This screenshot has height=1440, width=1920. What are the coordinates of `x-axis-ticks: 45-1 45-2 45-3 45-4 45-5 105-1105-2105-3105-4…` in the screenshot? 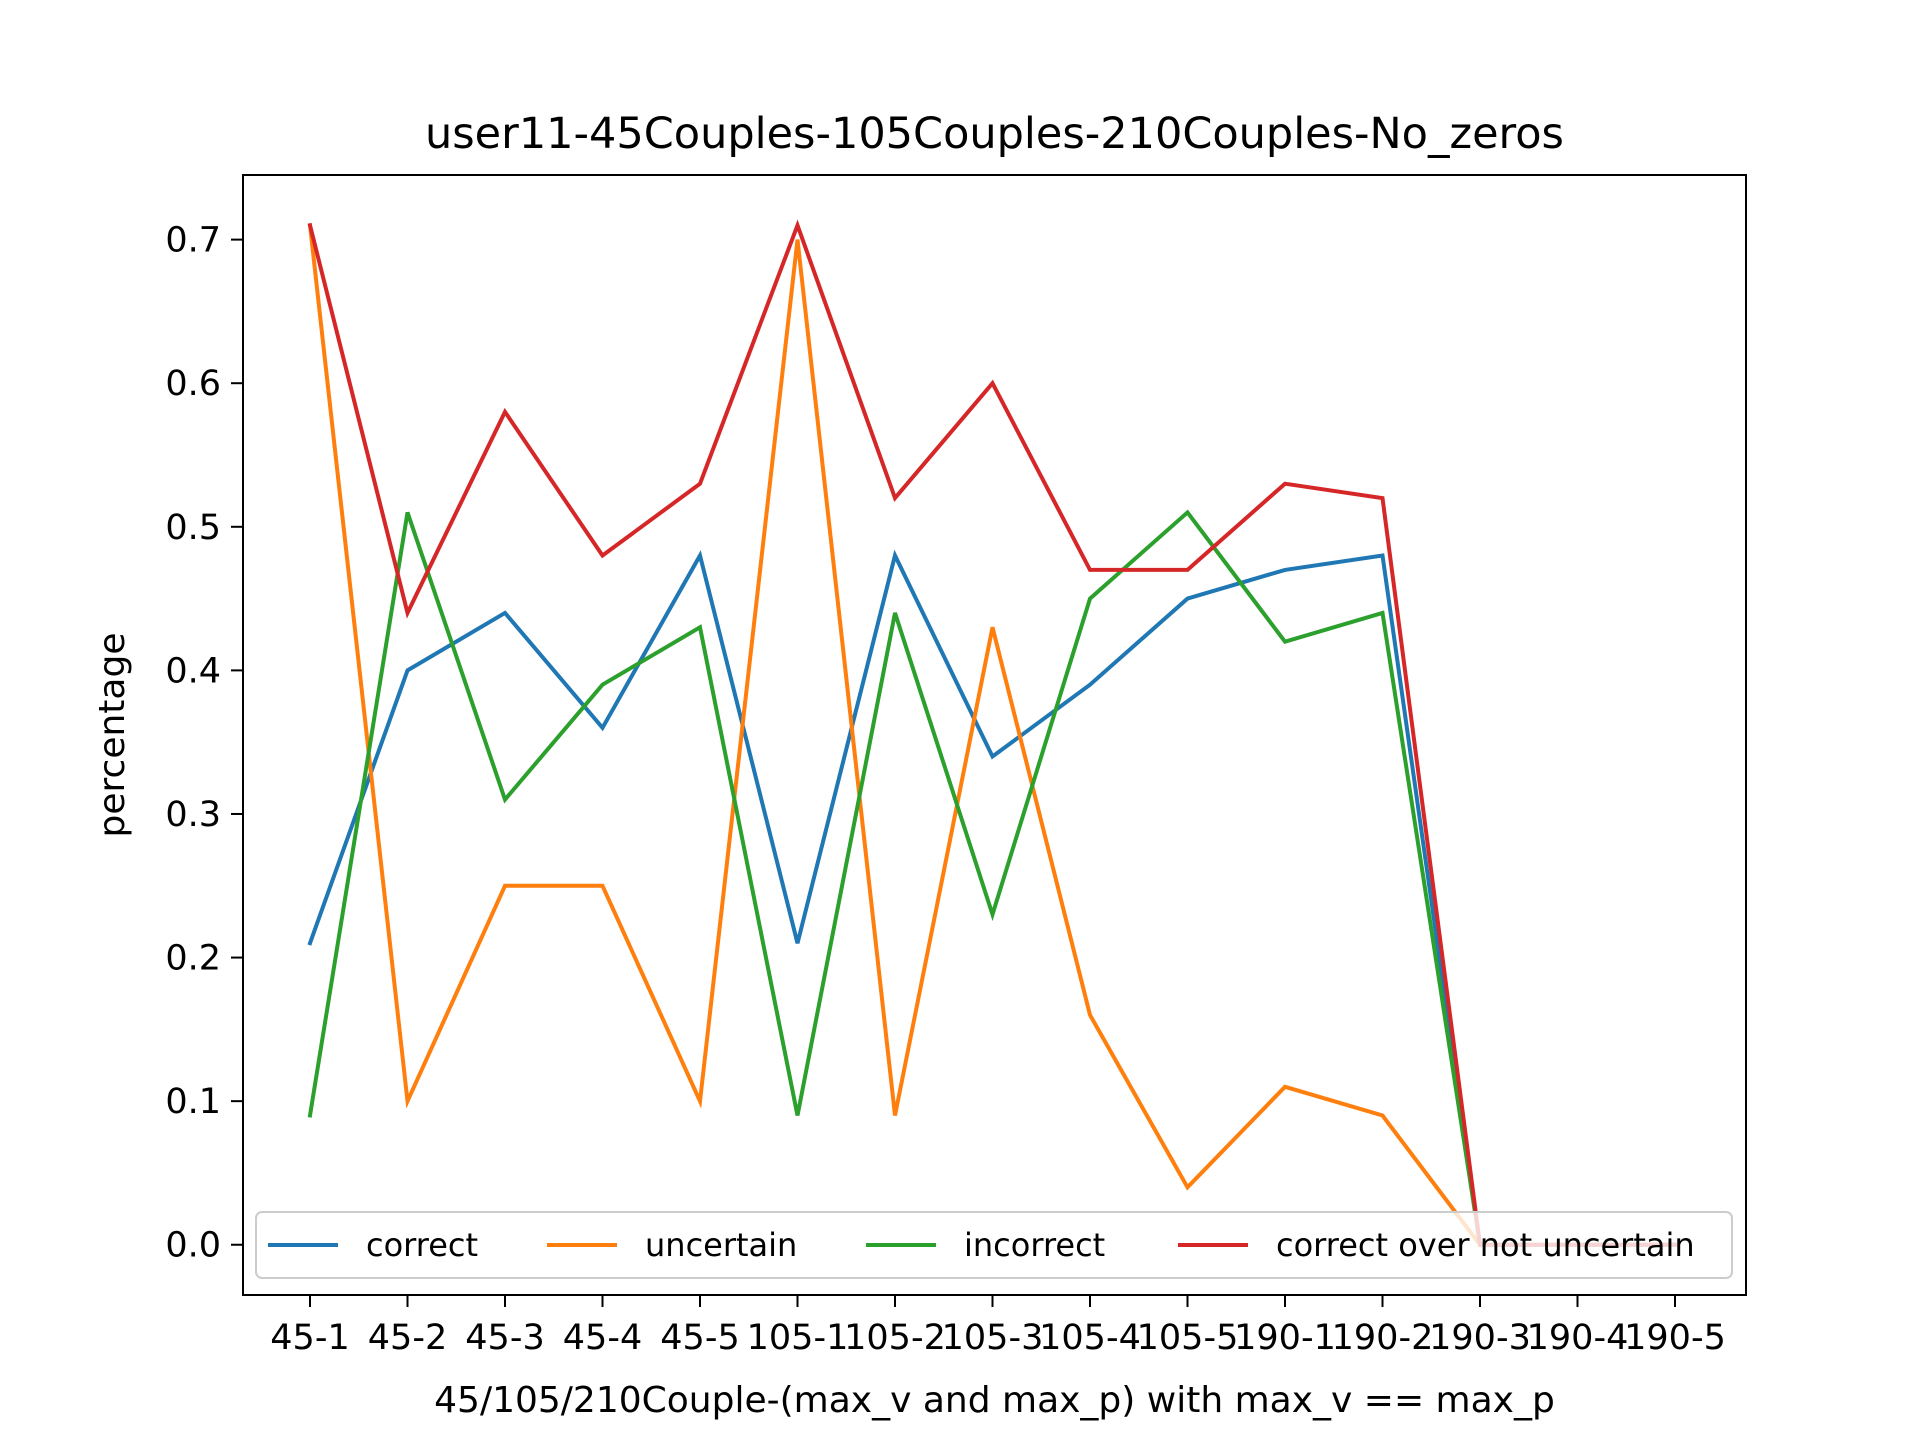 It's located at (998, 1326).